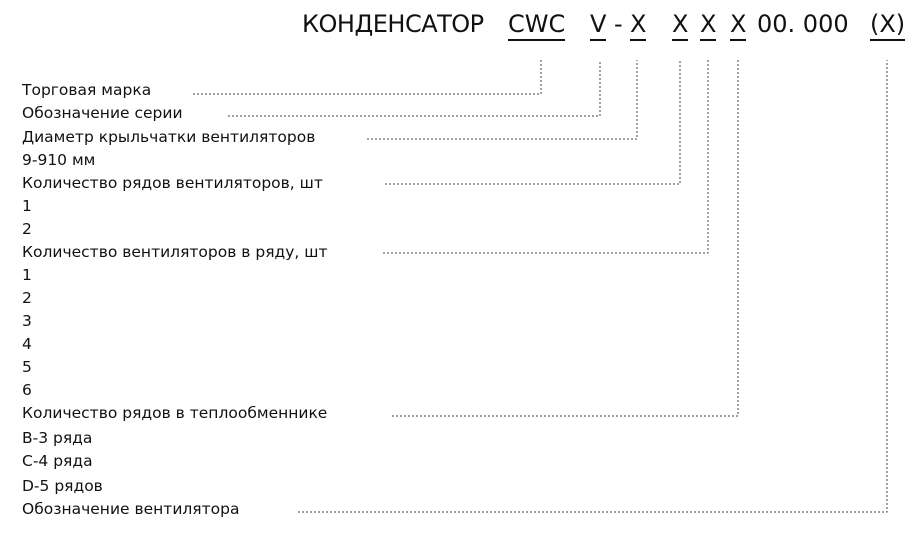 This screenshot has height=541, width=918. What do you see at coordinates (175, 252) in the screenshot?
I see `legend-heading: Количество вентиляторов в ряду, шт` at bounding box center [175, 252].